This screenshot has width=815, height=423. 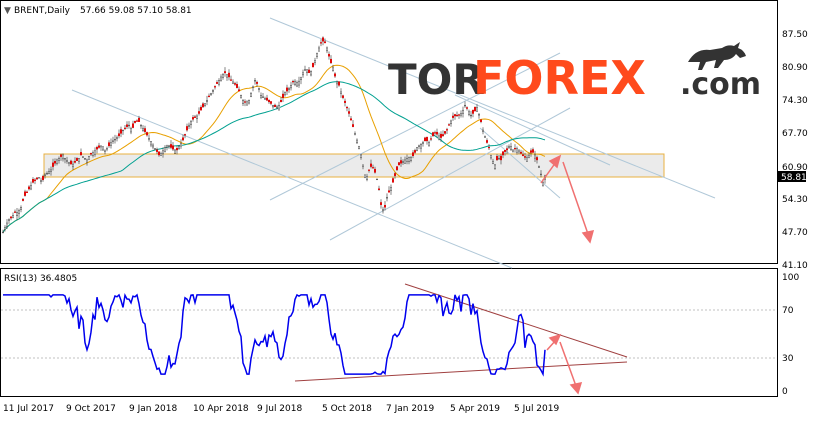 I want to click on arrow-down-head, so click(x=588, y=237).